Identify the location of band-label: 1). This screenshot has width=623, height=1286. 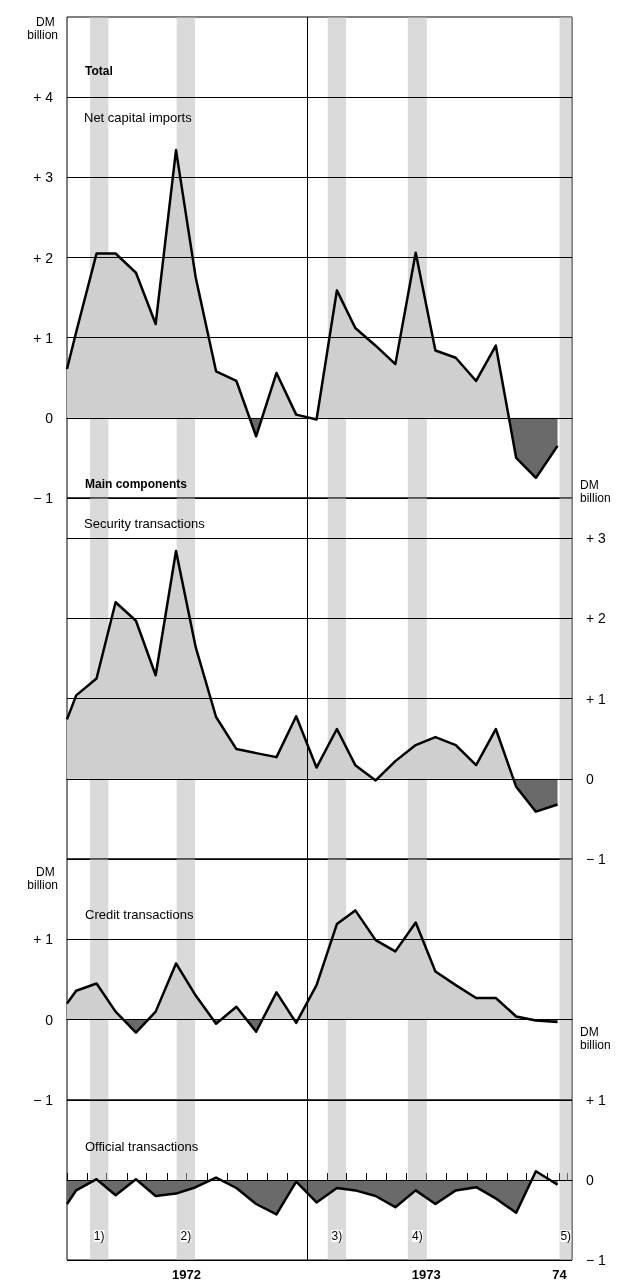
(99, 1236).